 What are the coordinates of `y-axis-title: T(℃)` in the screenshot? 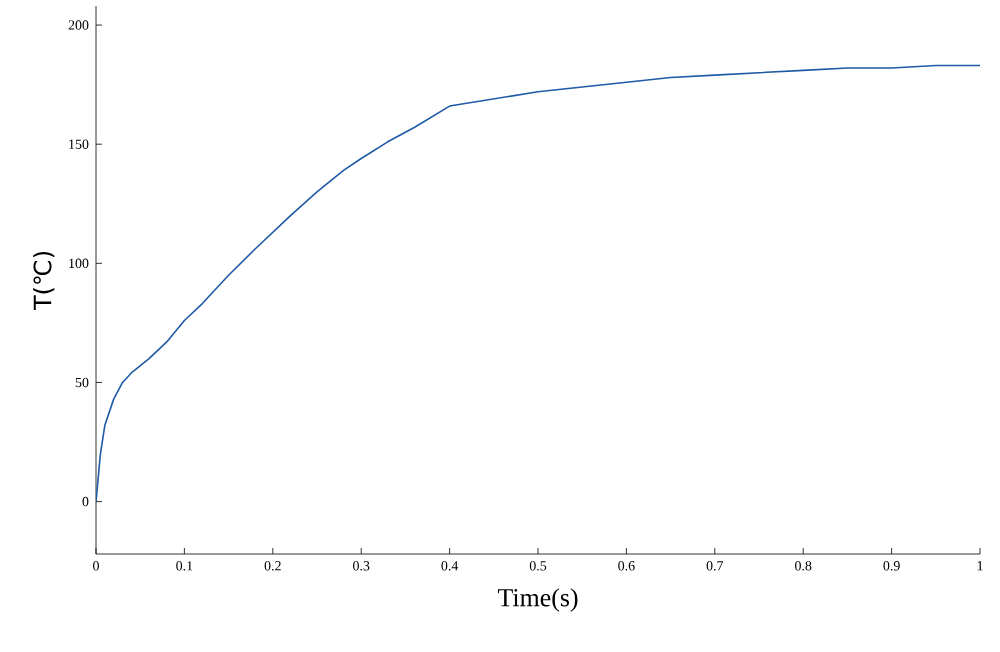 It's located at (44, 281).